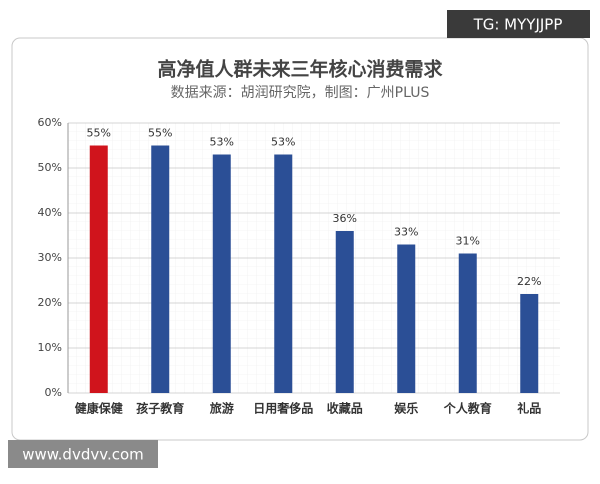 This screenshot has height=484, width=600. I want to click on x-tick-label: 收藏品, so click(345, 408).